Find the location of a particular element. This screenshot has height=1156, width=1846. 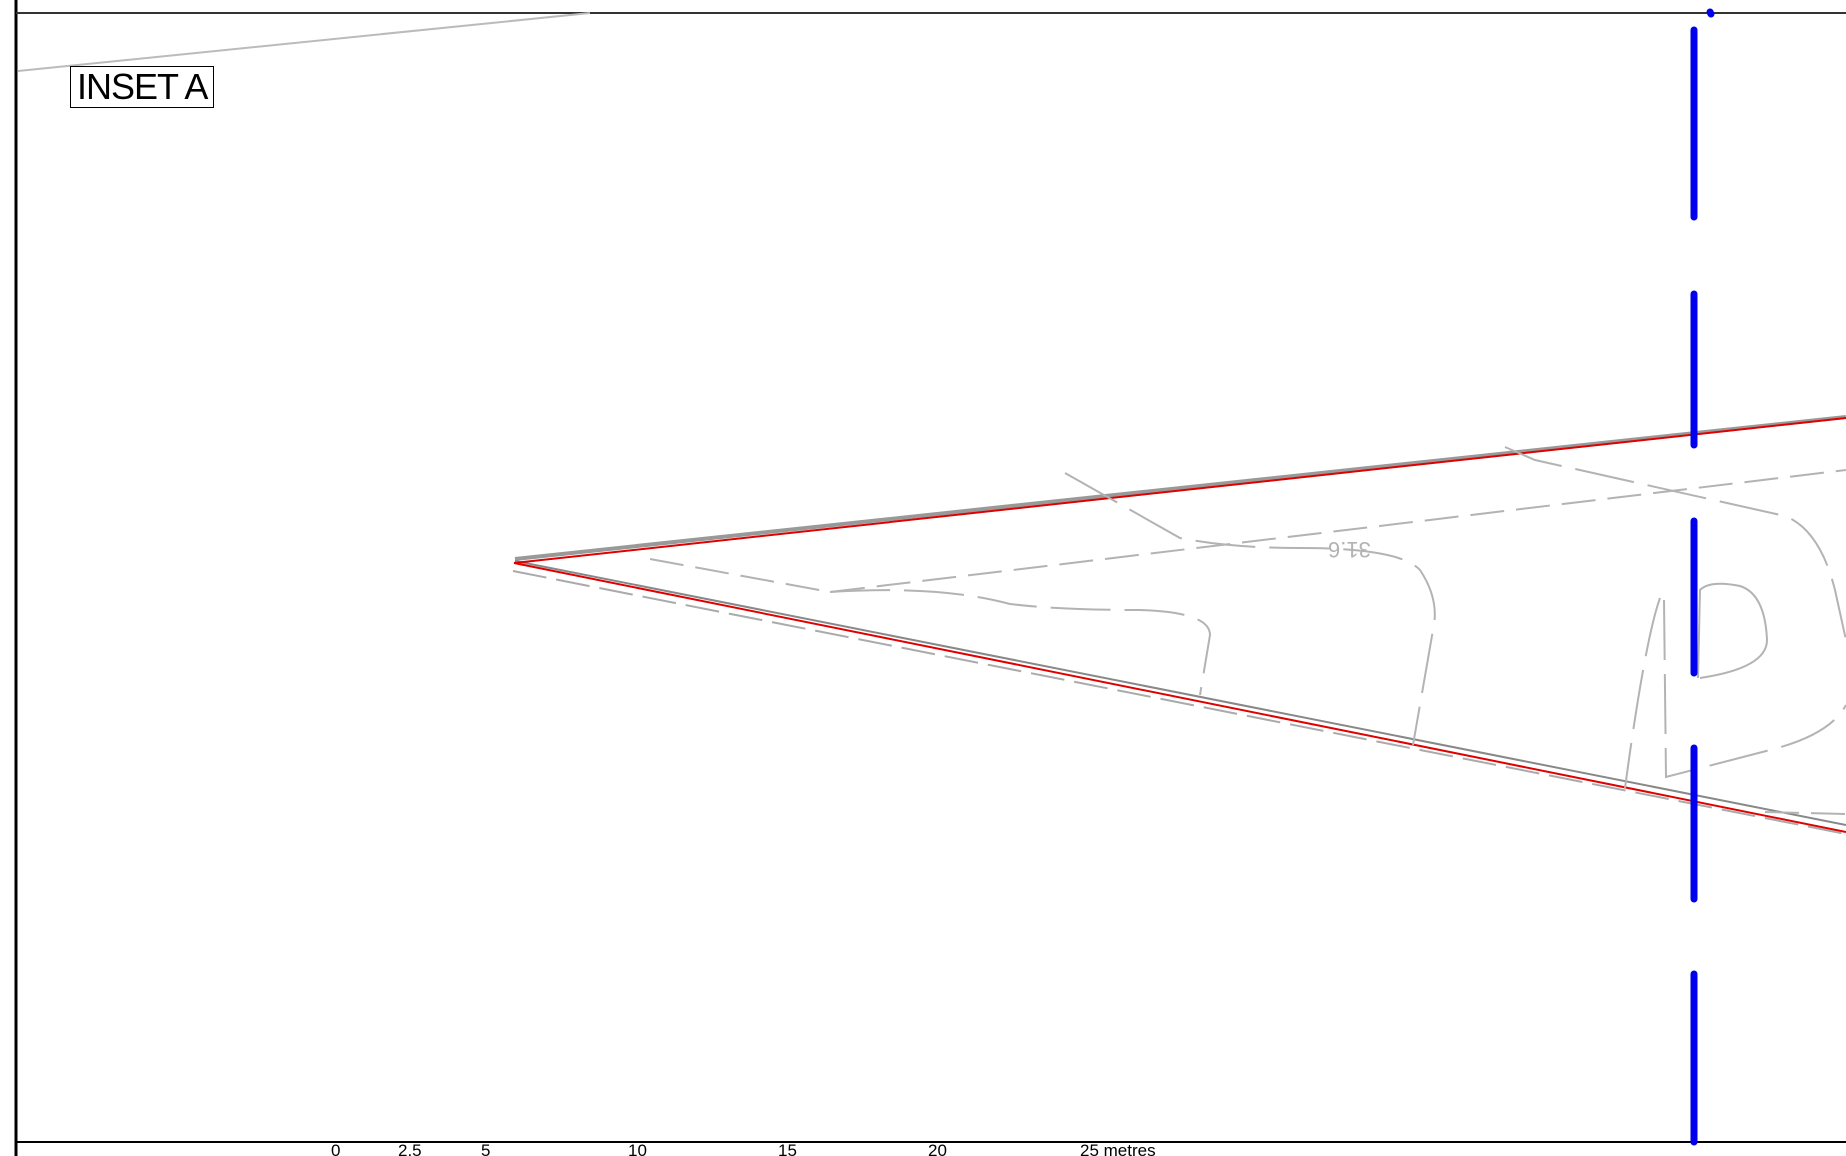

scale-tick-0: 0 is located at coordinates (336, 1148).